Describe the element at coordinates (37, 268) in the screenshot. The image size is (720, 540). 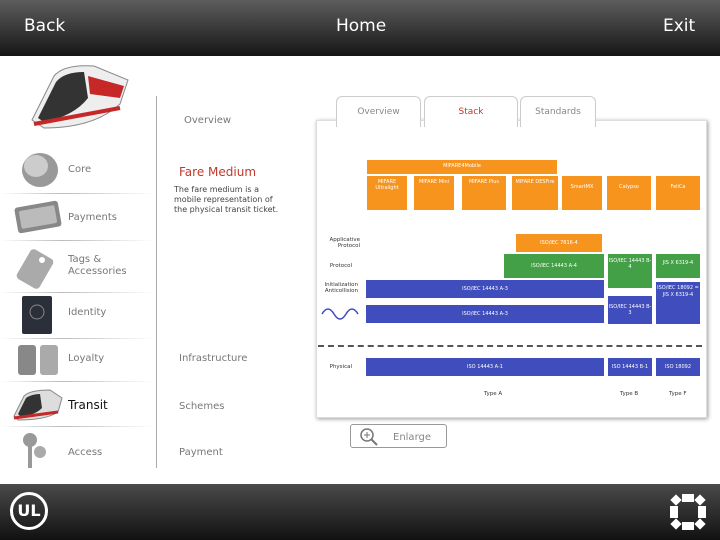
I see `tags-icon` at that location.